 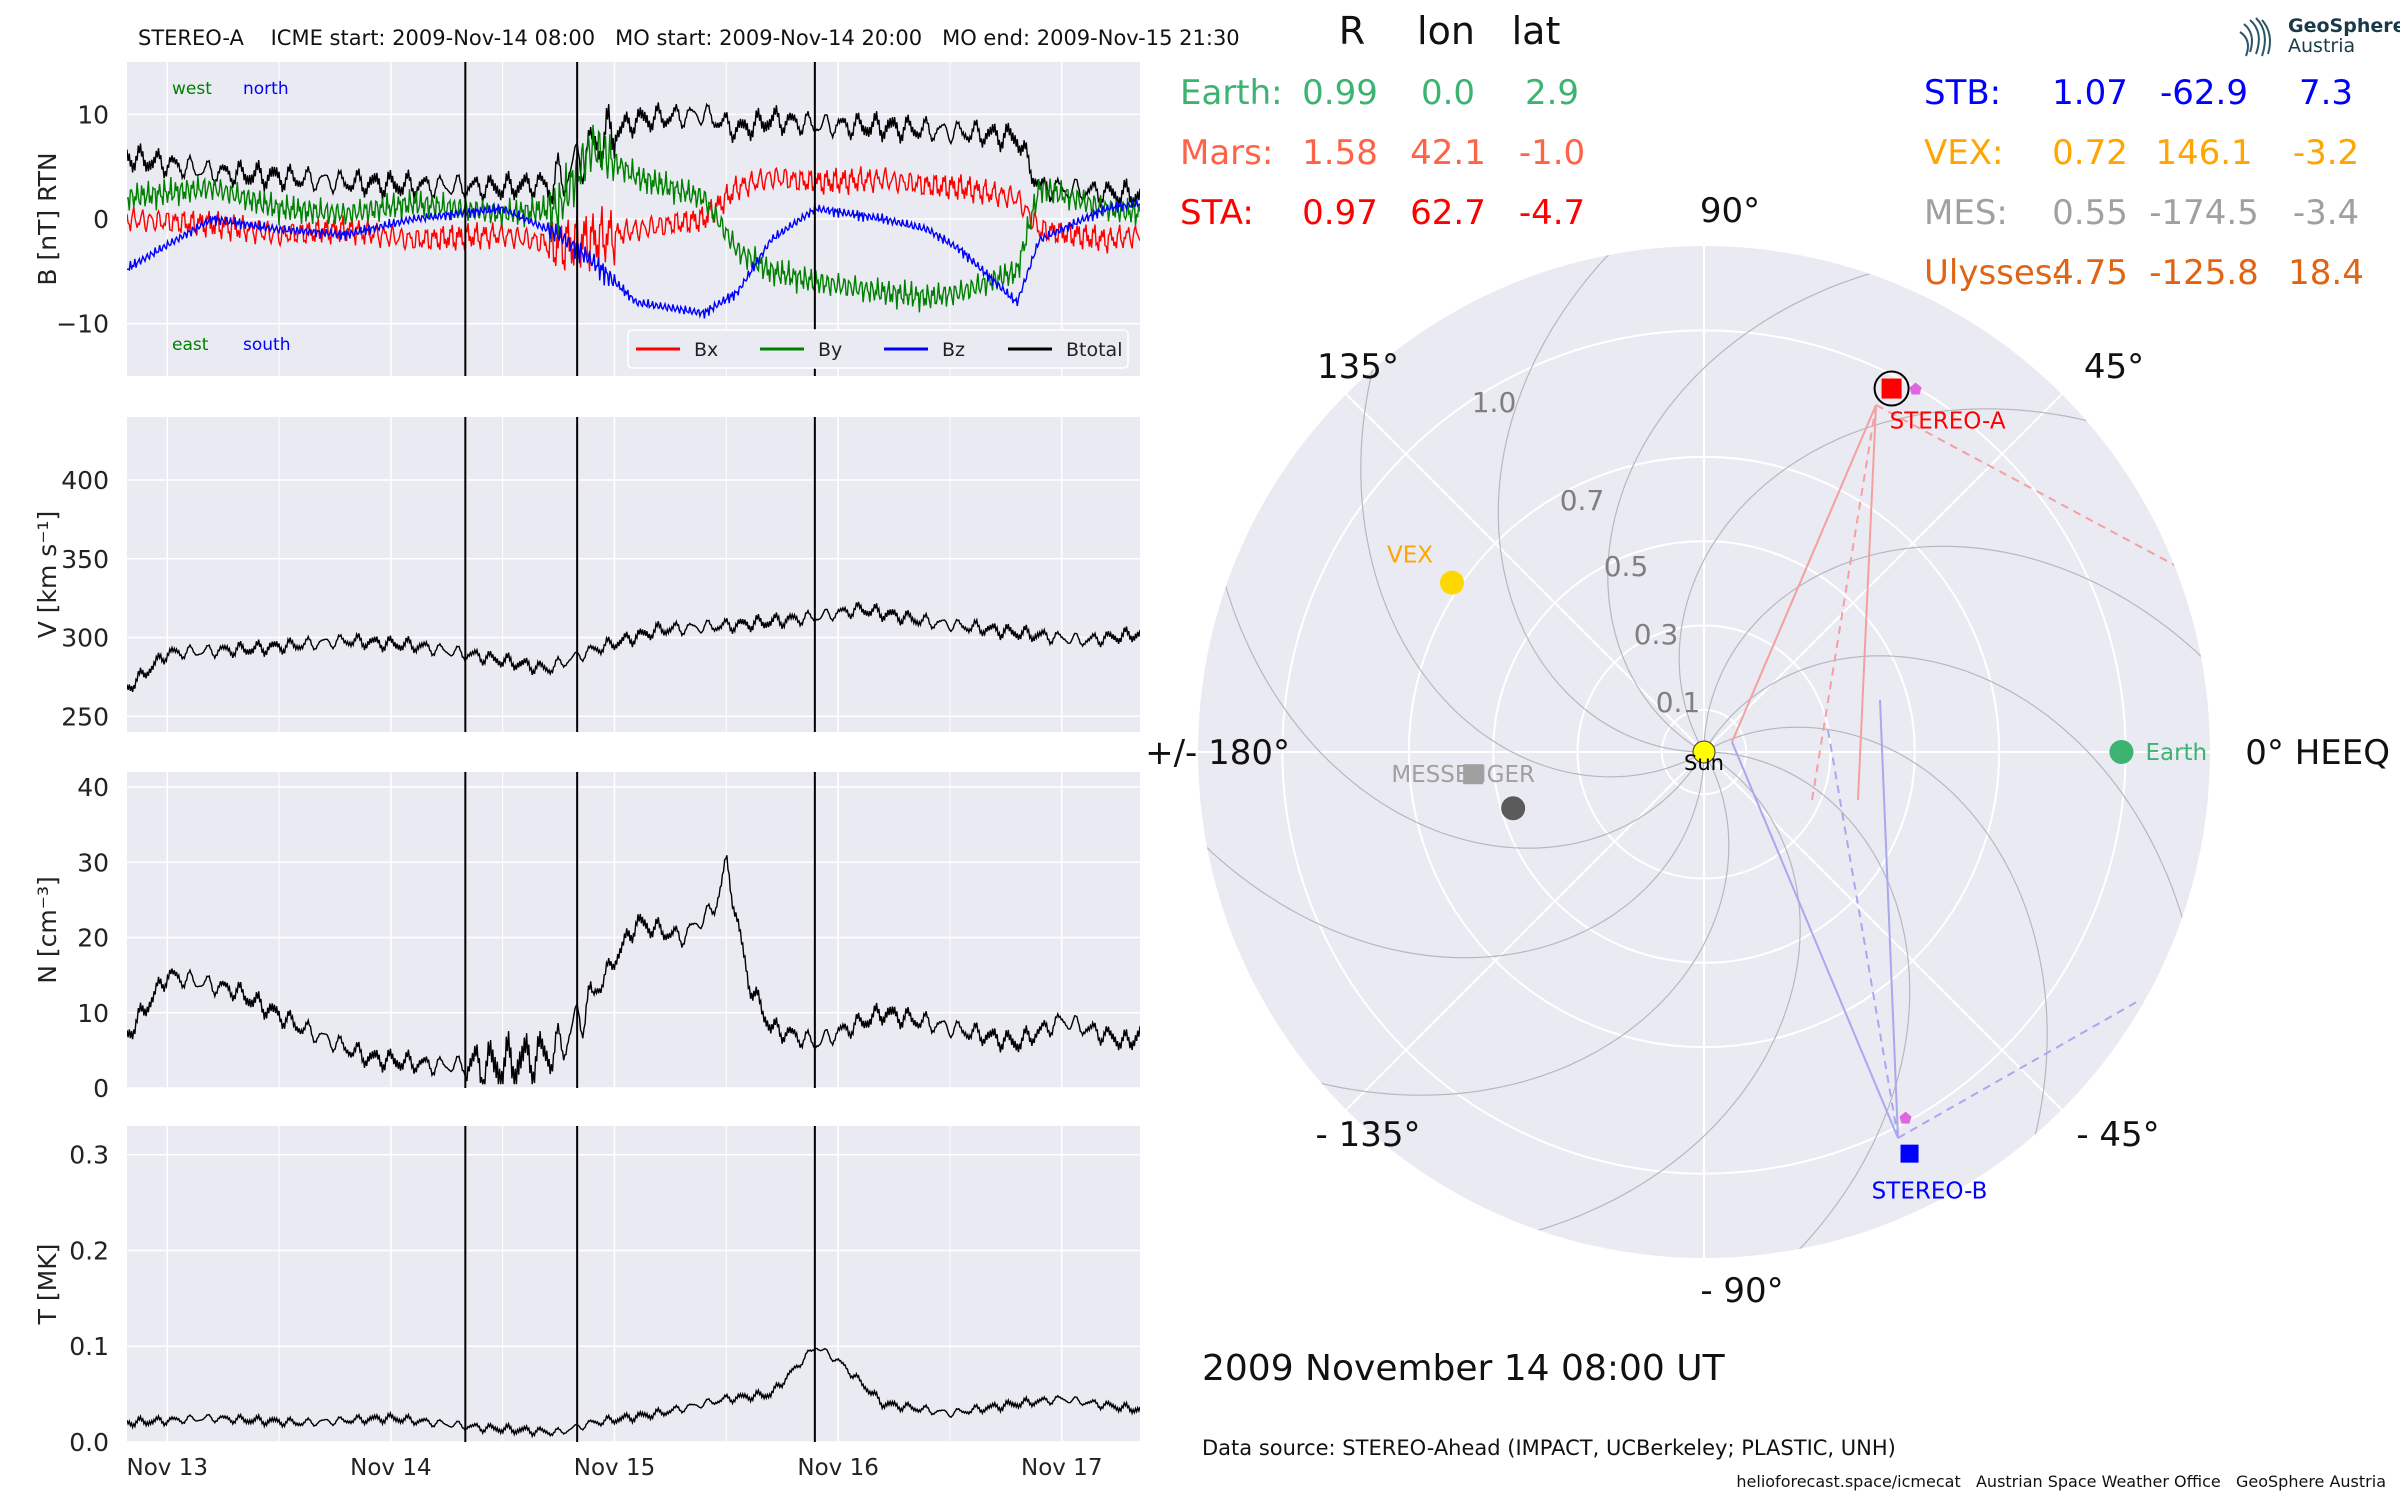 What do you see at coordinates (1905, 1117) in the screenshot?
I see `stb-pentagon` at bounding box center [1905, 1117].